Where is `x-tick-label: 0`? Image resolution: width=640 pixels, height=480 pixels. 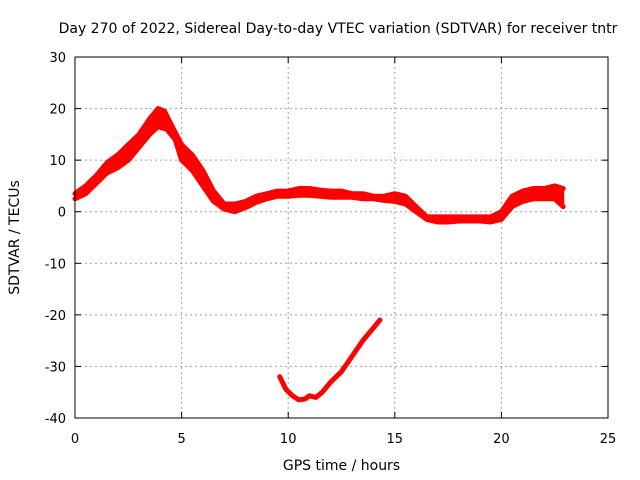 x-tick-label: 0 is located at coordinates (75, 439).